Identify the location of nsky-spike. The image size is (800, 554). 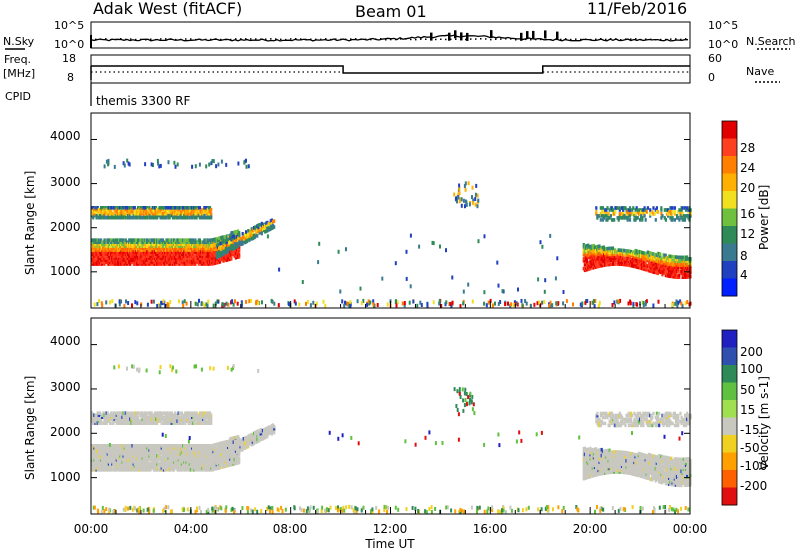
(557, 35).